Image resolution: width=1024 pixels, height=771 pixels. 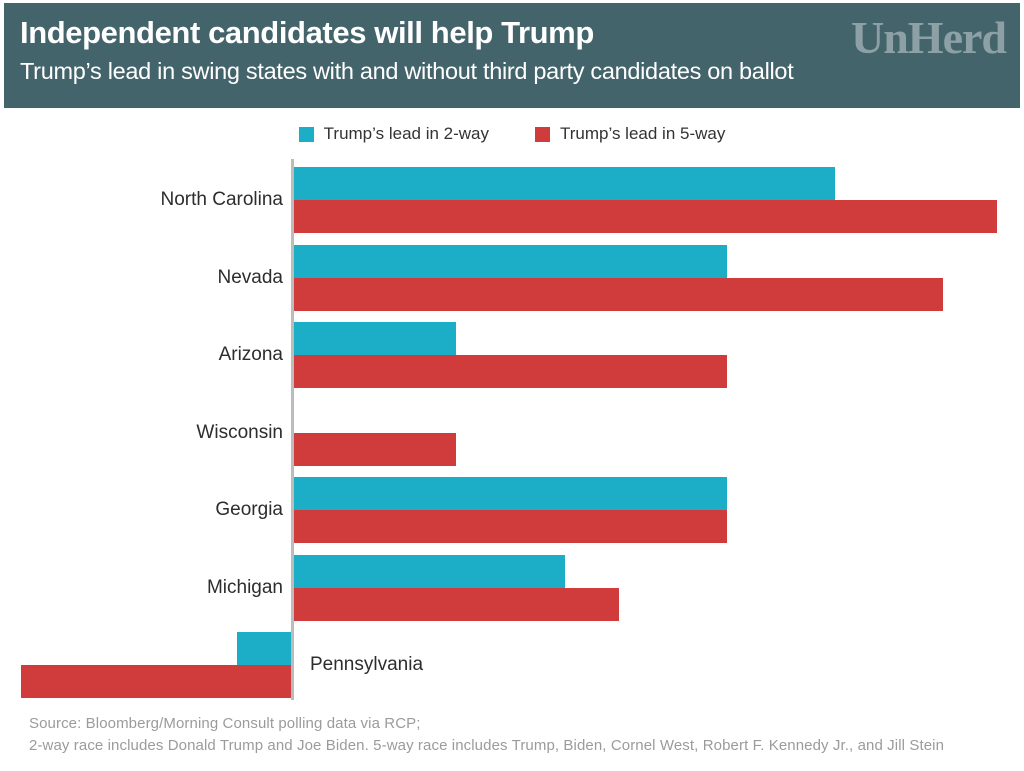 What do you see at coordinates (155, 681) in the screenshot?
I see `bar-5way-pennsylvania` at bounding box center [155, 681].